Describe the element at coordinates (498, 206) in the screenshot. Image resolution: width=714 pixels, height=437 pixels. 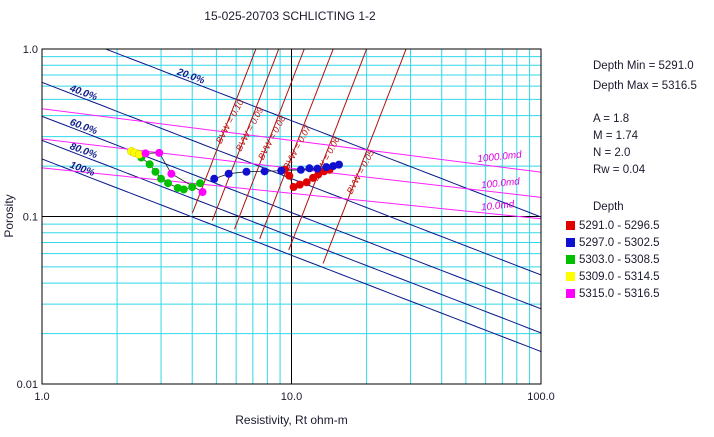
I see `permeability-label: 10.0md` at that location.